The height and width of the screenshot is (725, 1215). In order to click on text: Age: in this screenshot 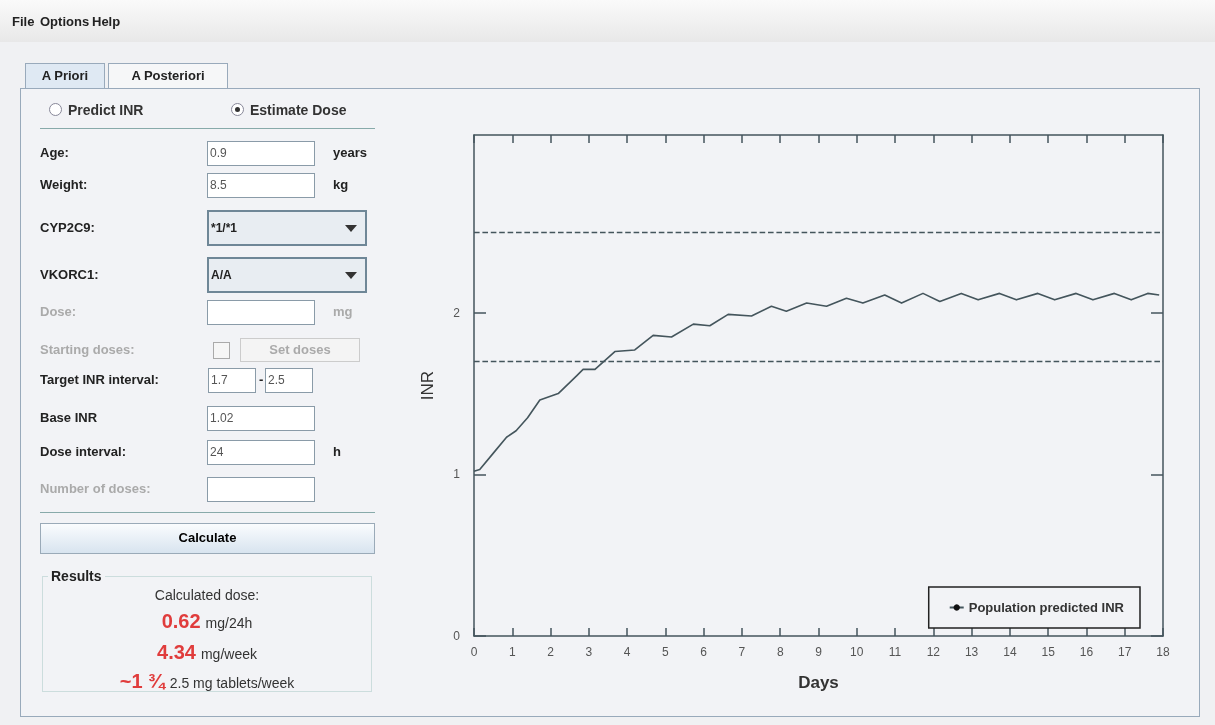, I will do `click(54, 153)`.